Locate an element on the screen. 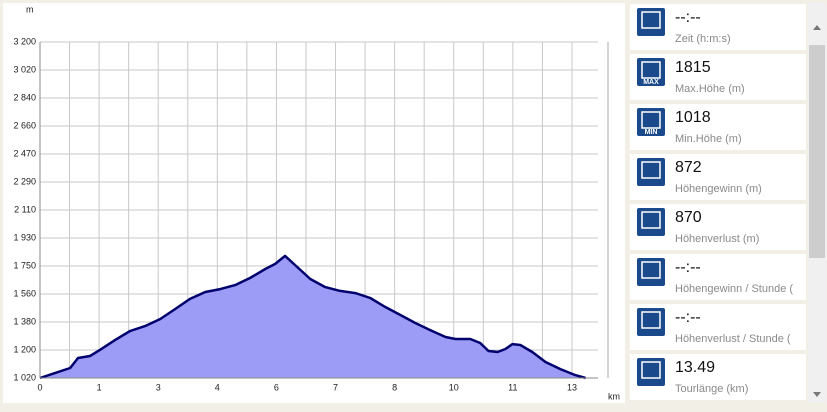 The width and height of the screenshot is (827, 412). x-tick-label: 10 is located at coordinates (454, 387).